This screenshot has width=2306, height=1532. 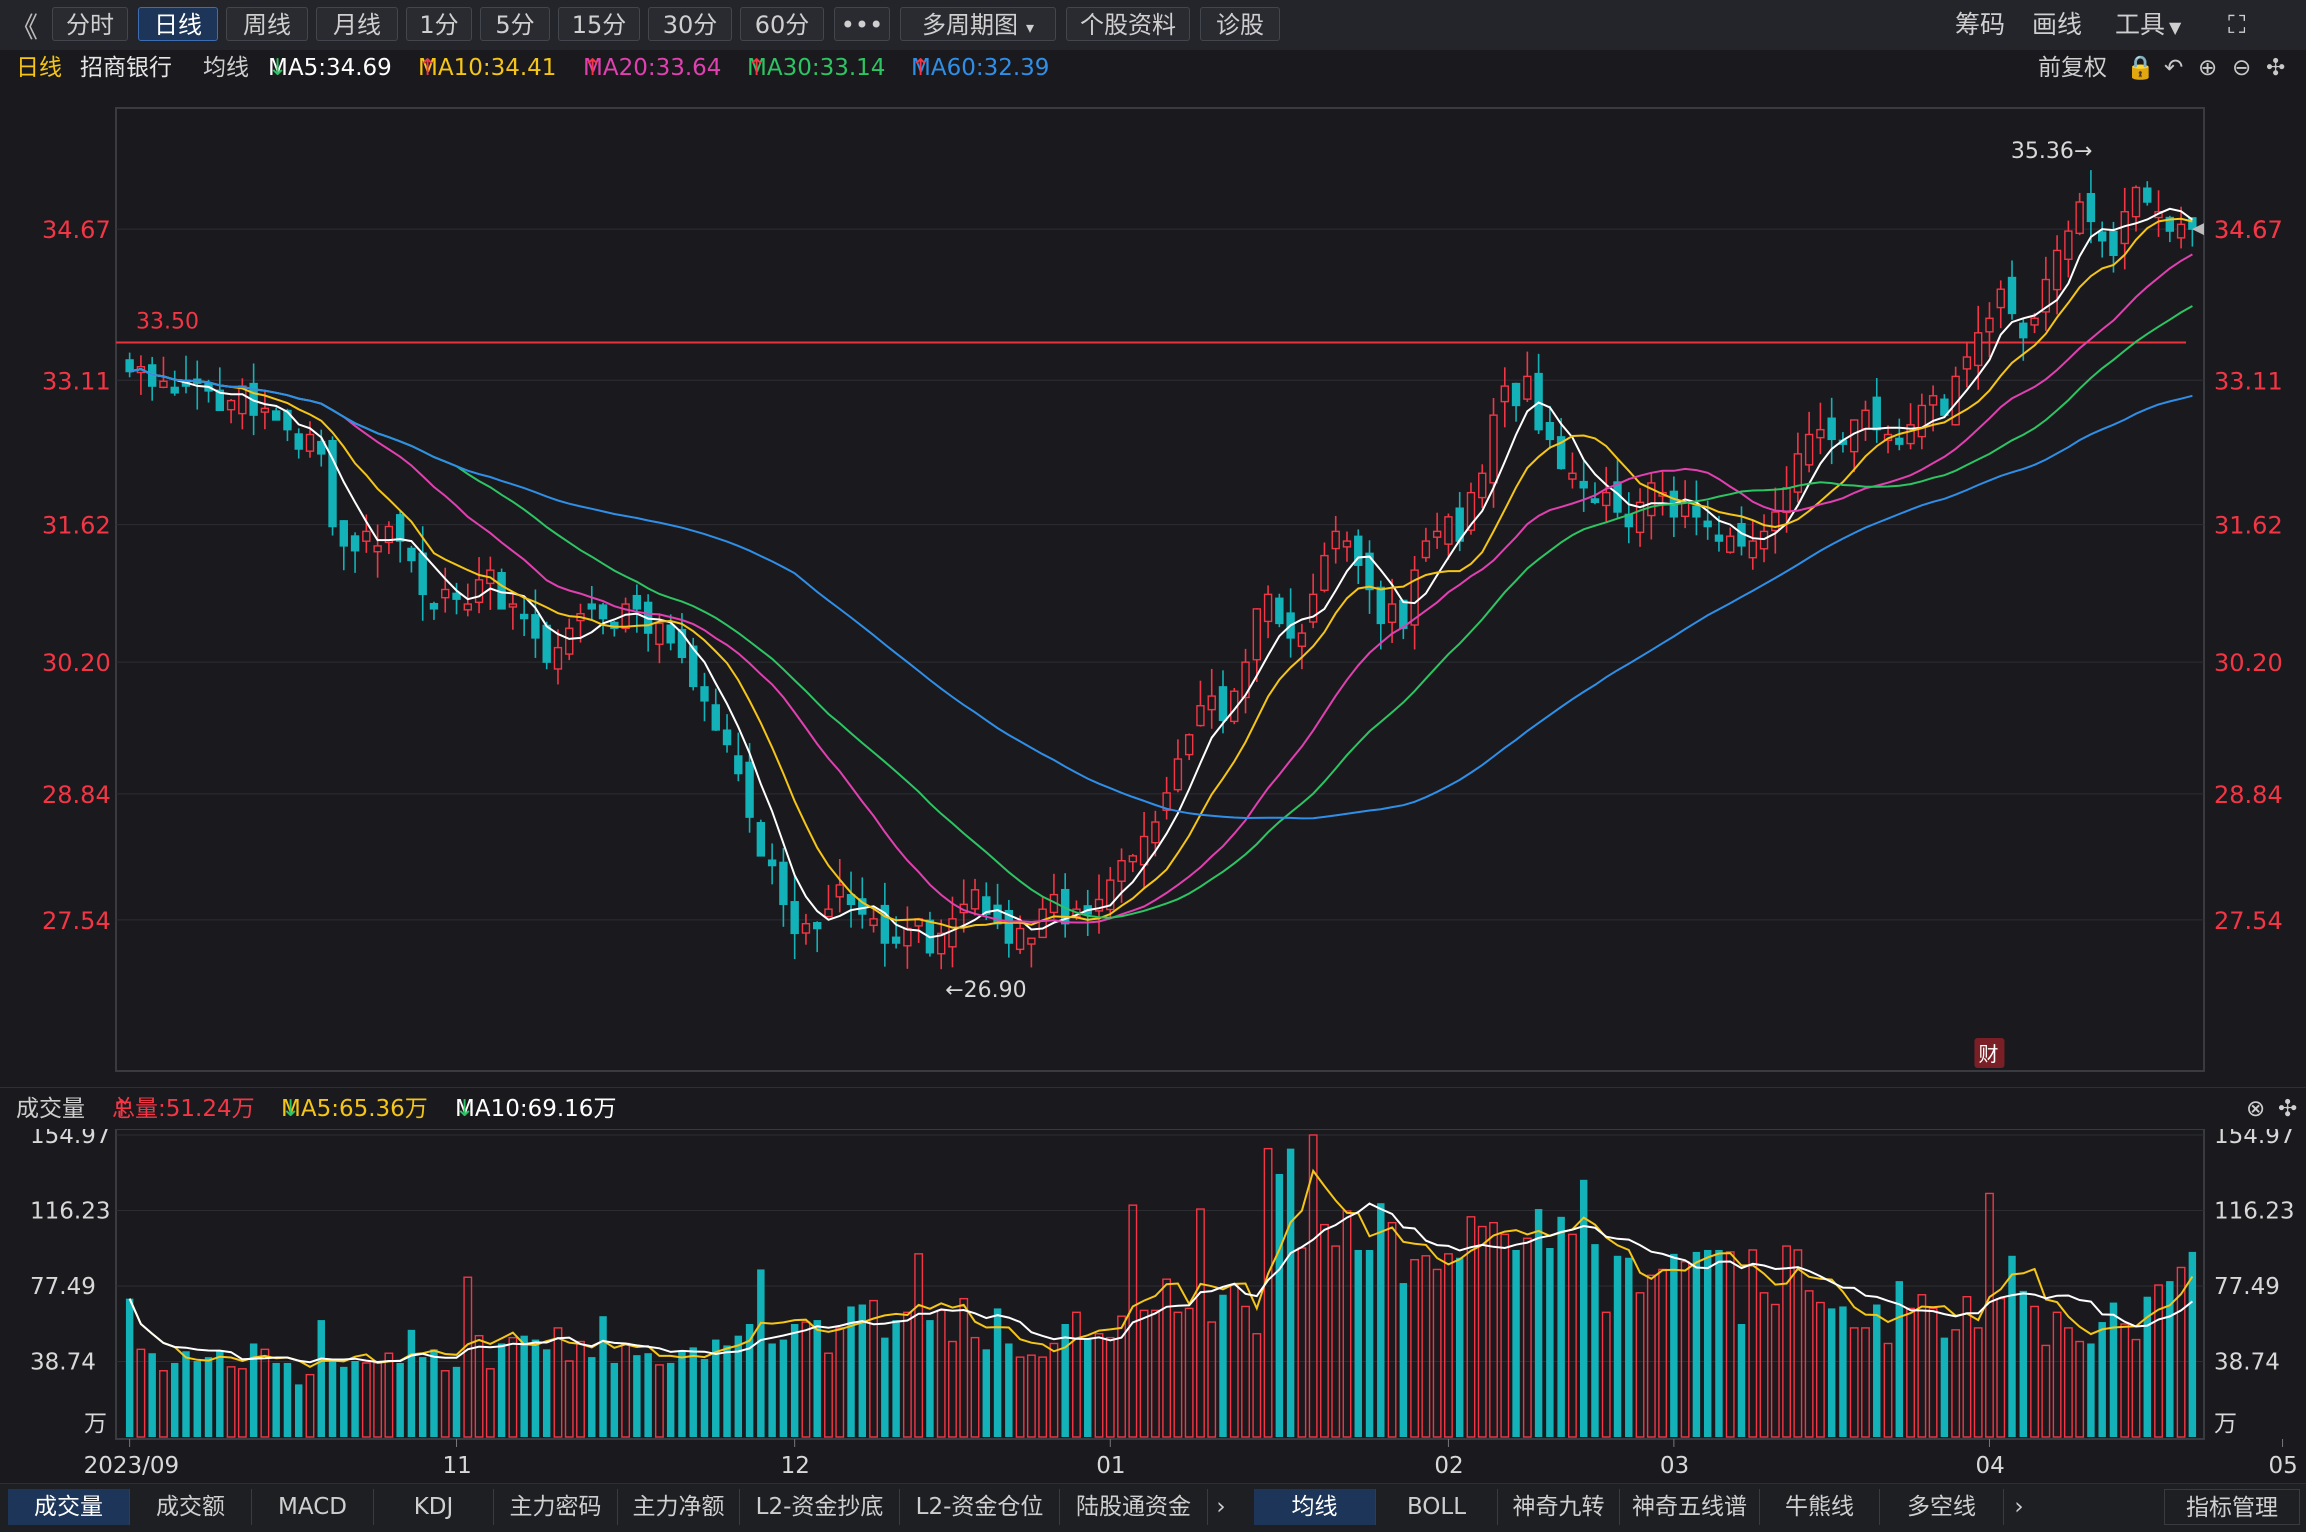 What do you see at coordinates (2242, 68) in the screenshot?
I see `zoom-out-icon: ⊖` at bounding box center [2242, 68].